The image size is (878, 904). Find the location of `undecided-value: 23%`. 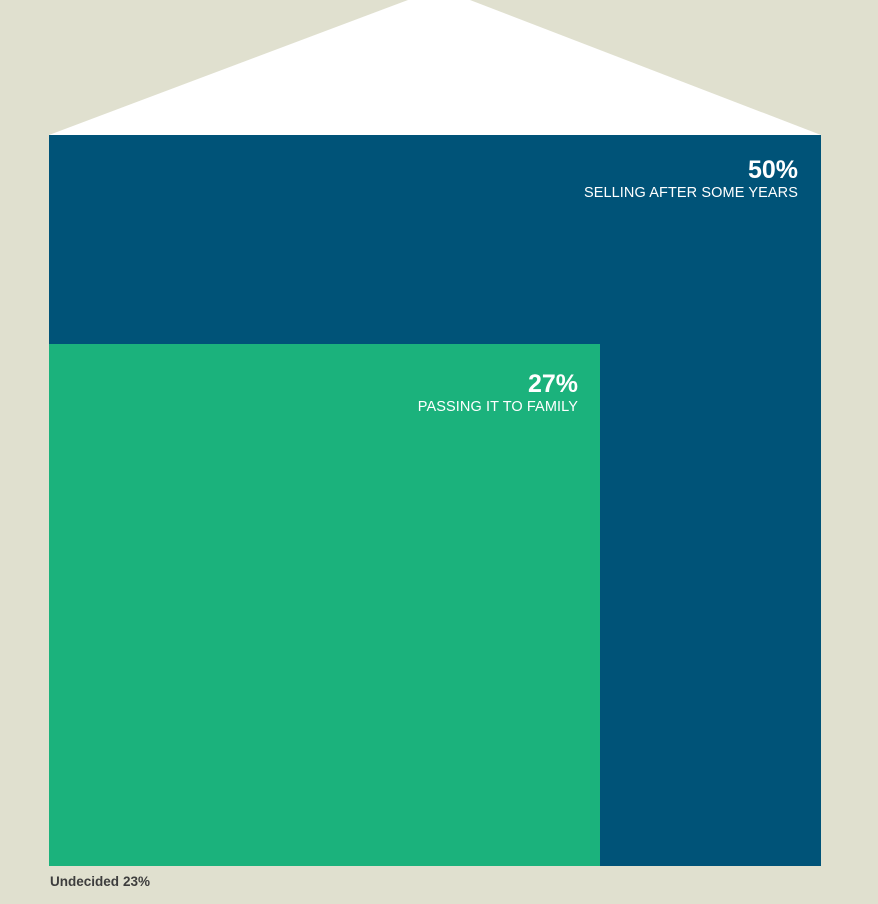

undecided-value: 23% is located at coordinates (137, 881).